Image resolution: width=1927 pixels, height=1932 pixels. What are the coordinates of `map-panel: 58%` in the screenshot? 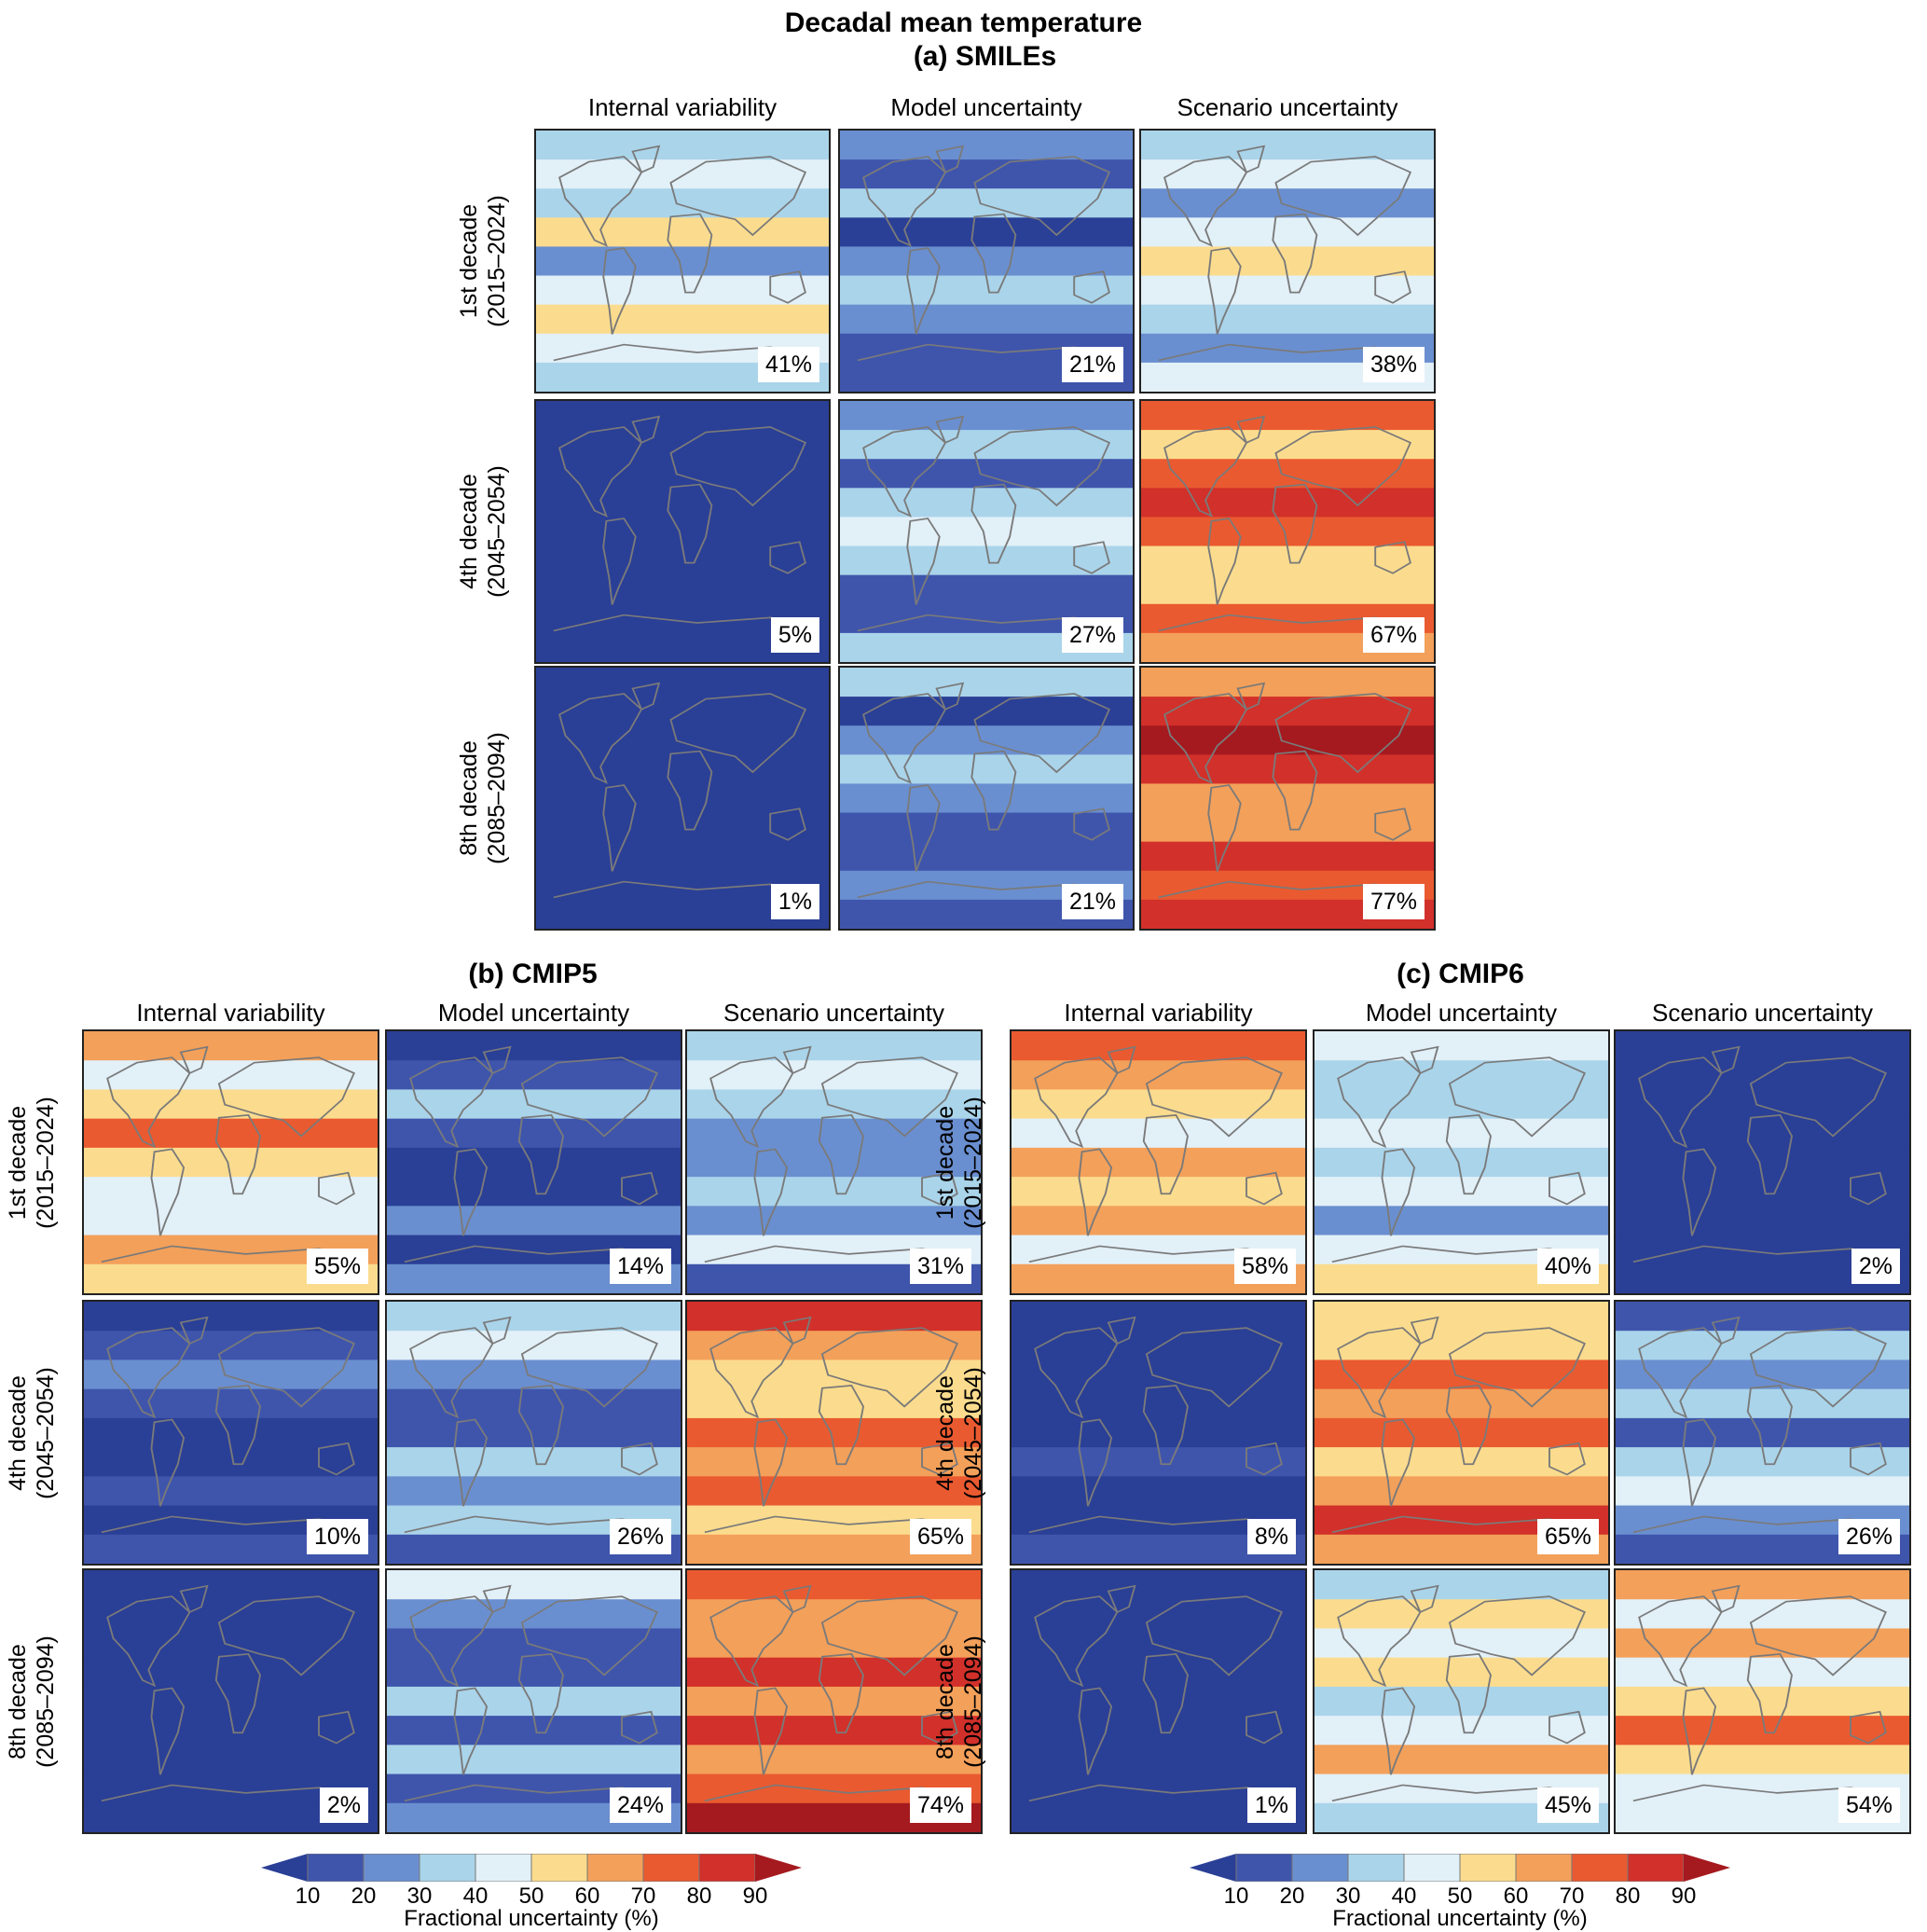 It's located at (1158, 1162).